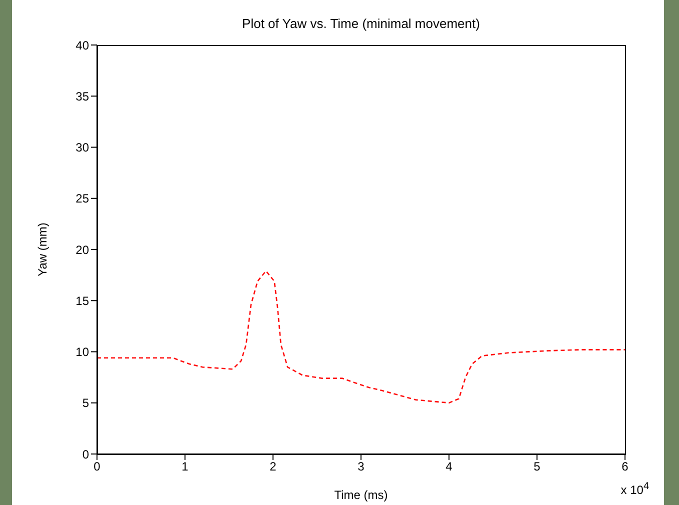  I want to click on y-tick-label: 5, so click(86, 403).